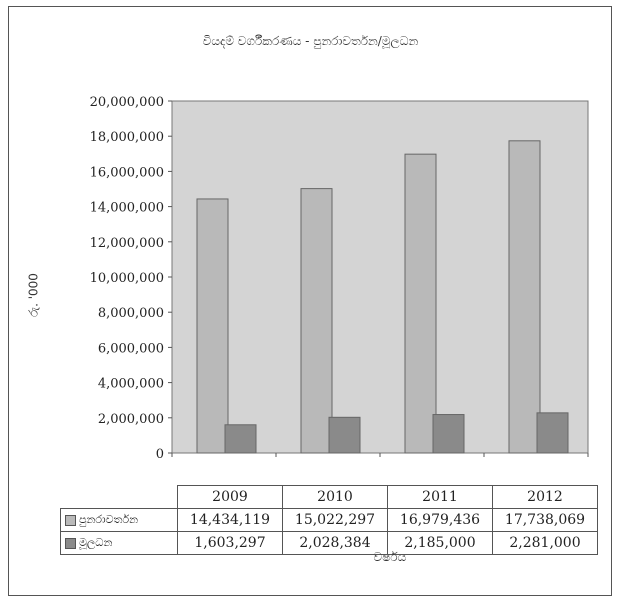 This screenshot has height=602, width=621. What do you see at coordinates (335, 520) in the screenshot?
I see `data-label: 15,022,297` at bounding box center [335, 520].